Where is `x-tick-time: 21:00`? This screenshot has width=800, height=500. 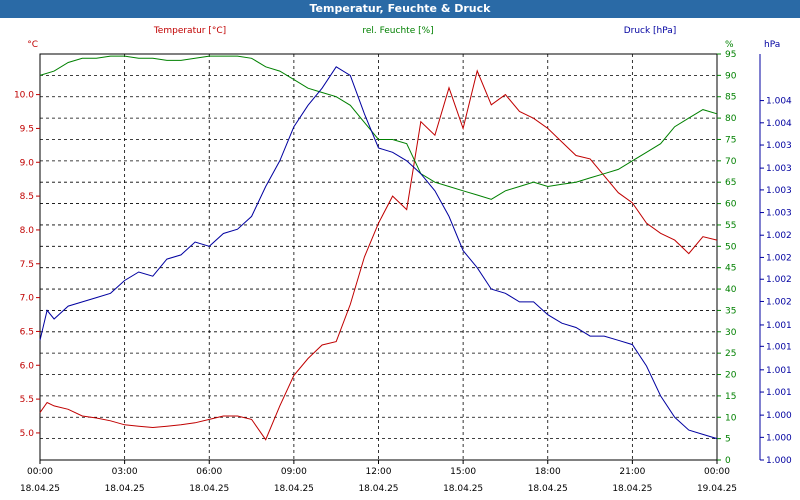
x-tick-time: 21:00 is located at coordinates (632, 472).